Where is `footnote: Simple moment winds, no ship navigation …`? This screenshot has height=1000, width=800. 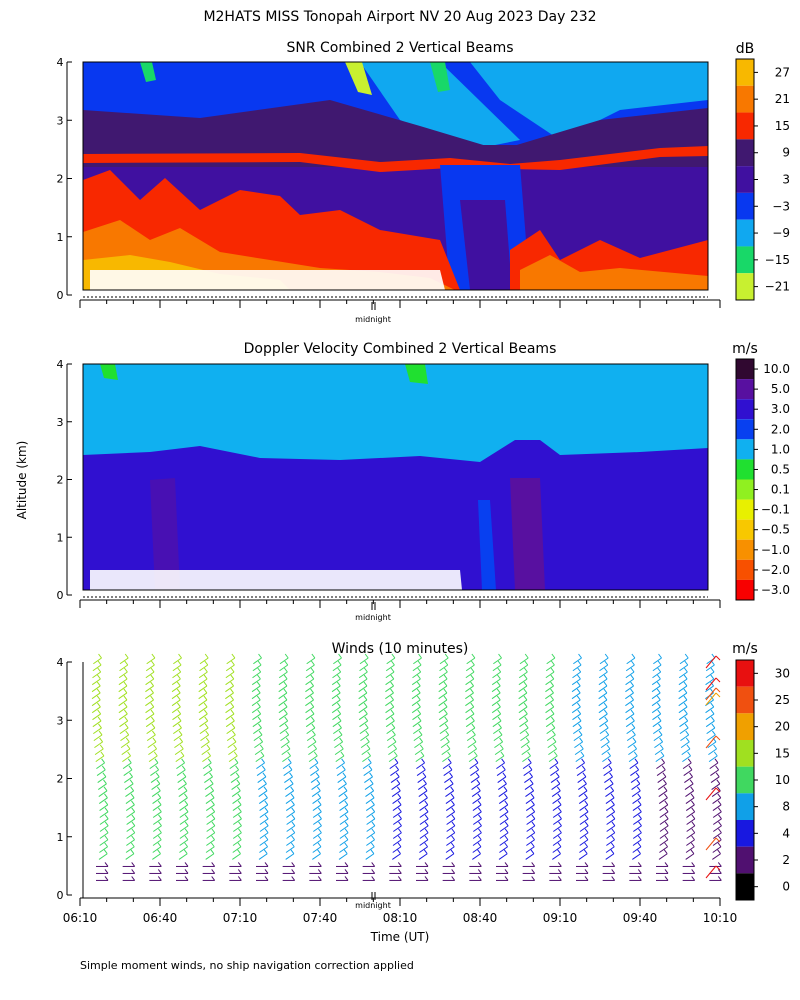
footnote: Simple moment winds, no ship navigation … is located at coordinates (247, 965).